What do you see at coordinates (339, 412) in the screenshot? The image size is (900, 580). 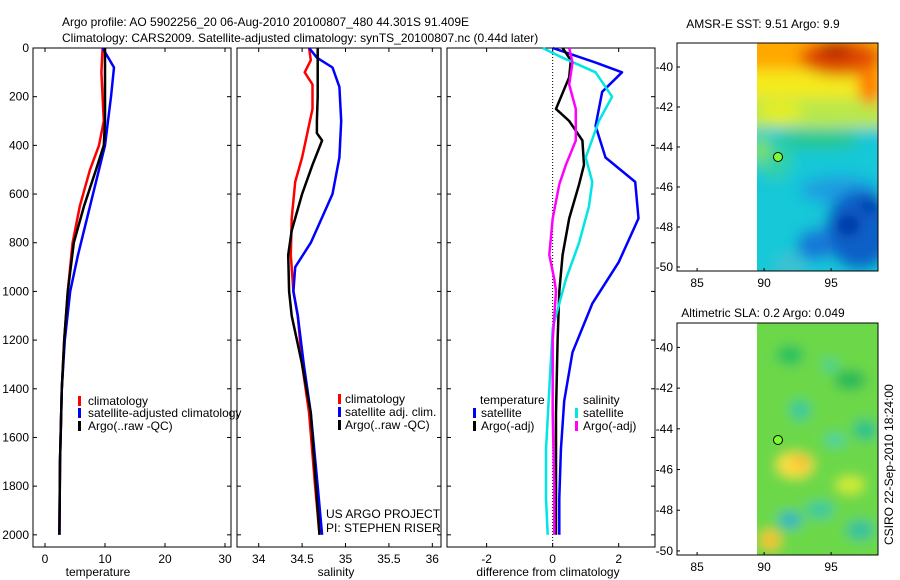 I see `legend-swatch-satellite-adj` at bounding box center [339, 412].